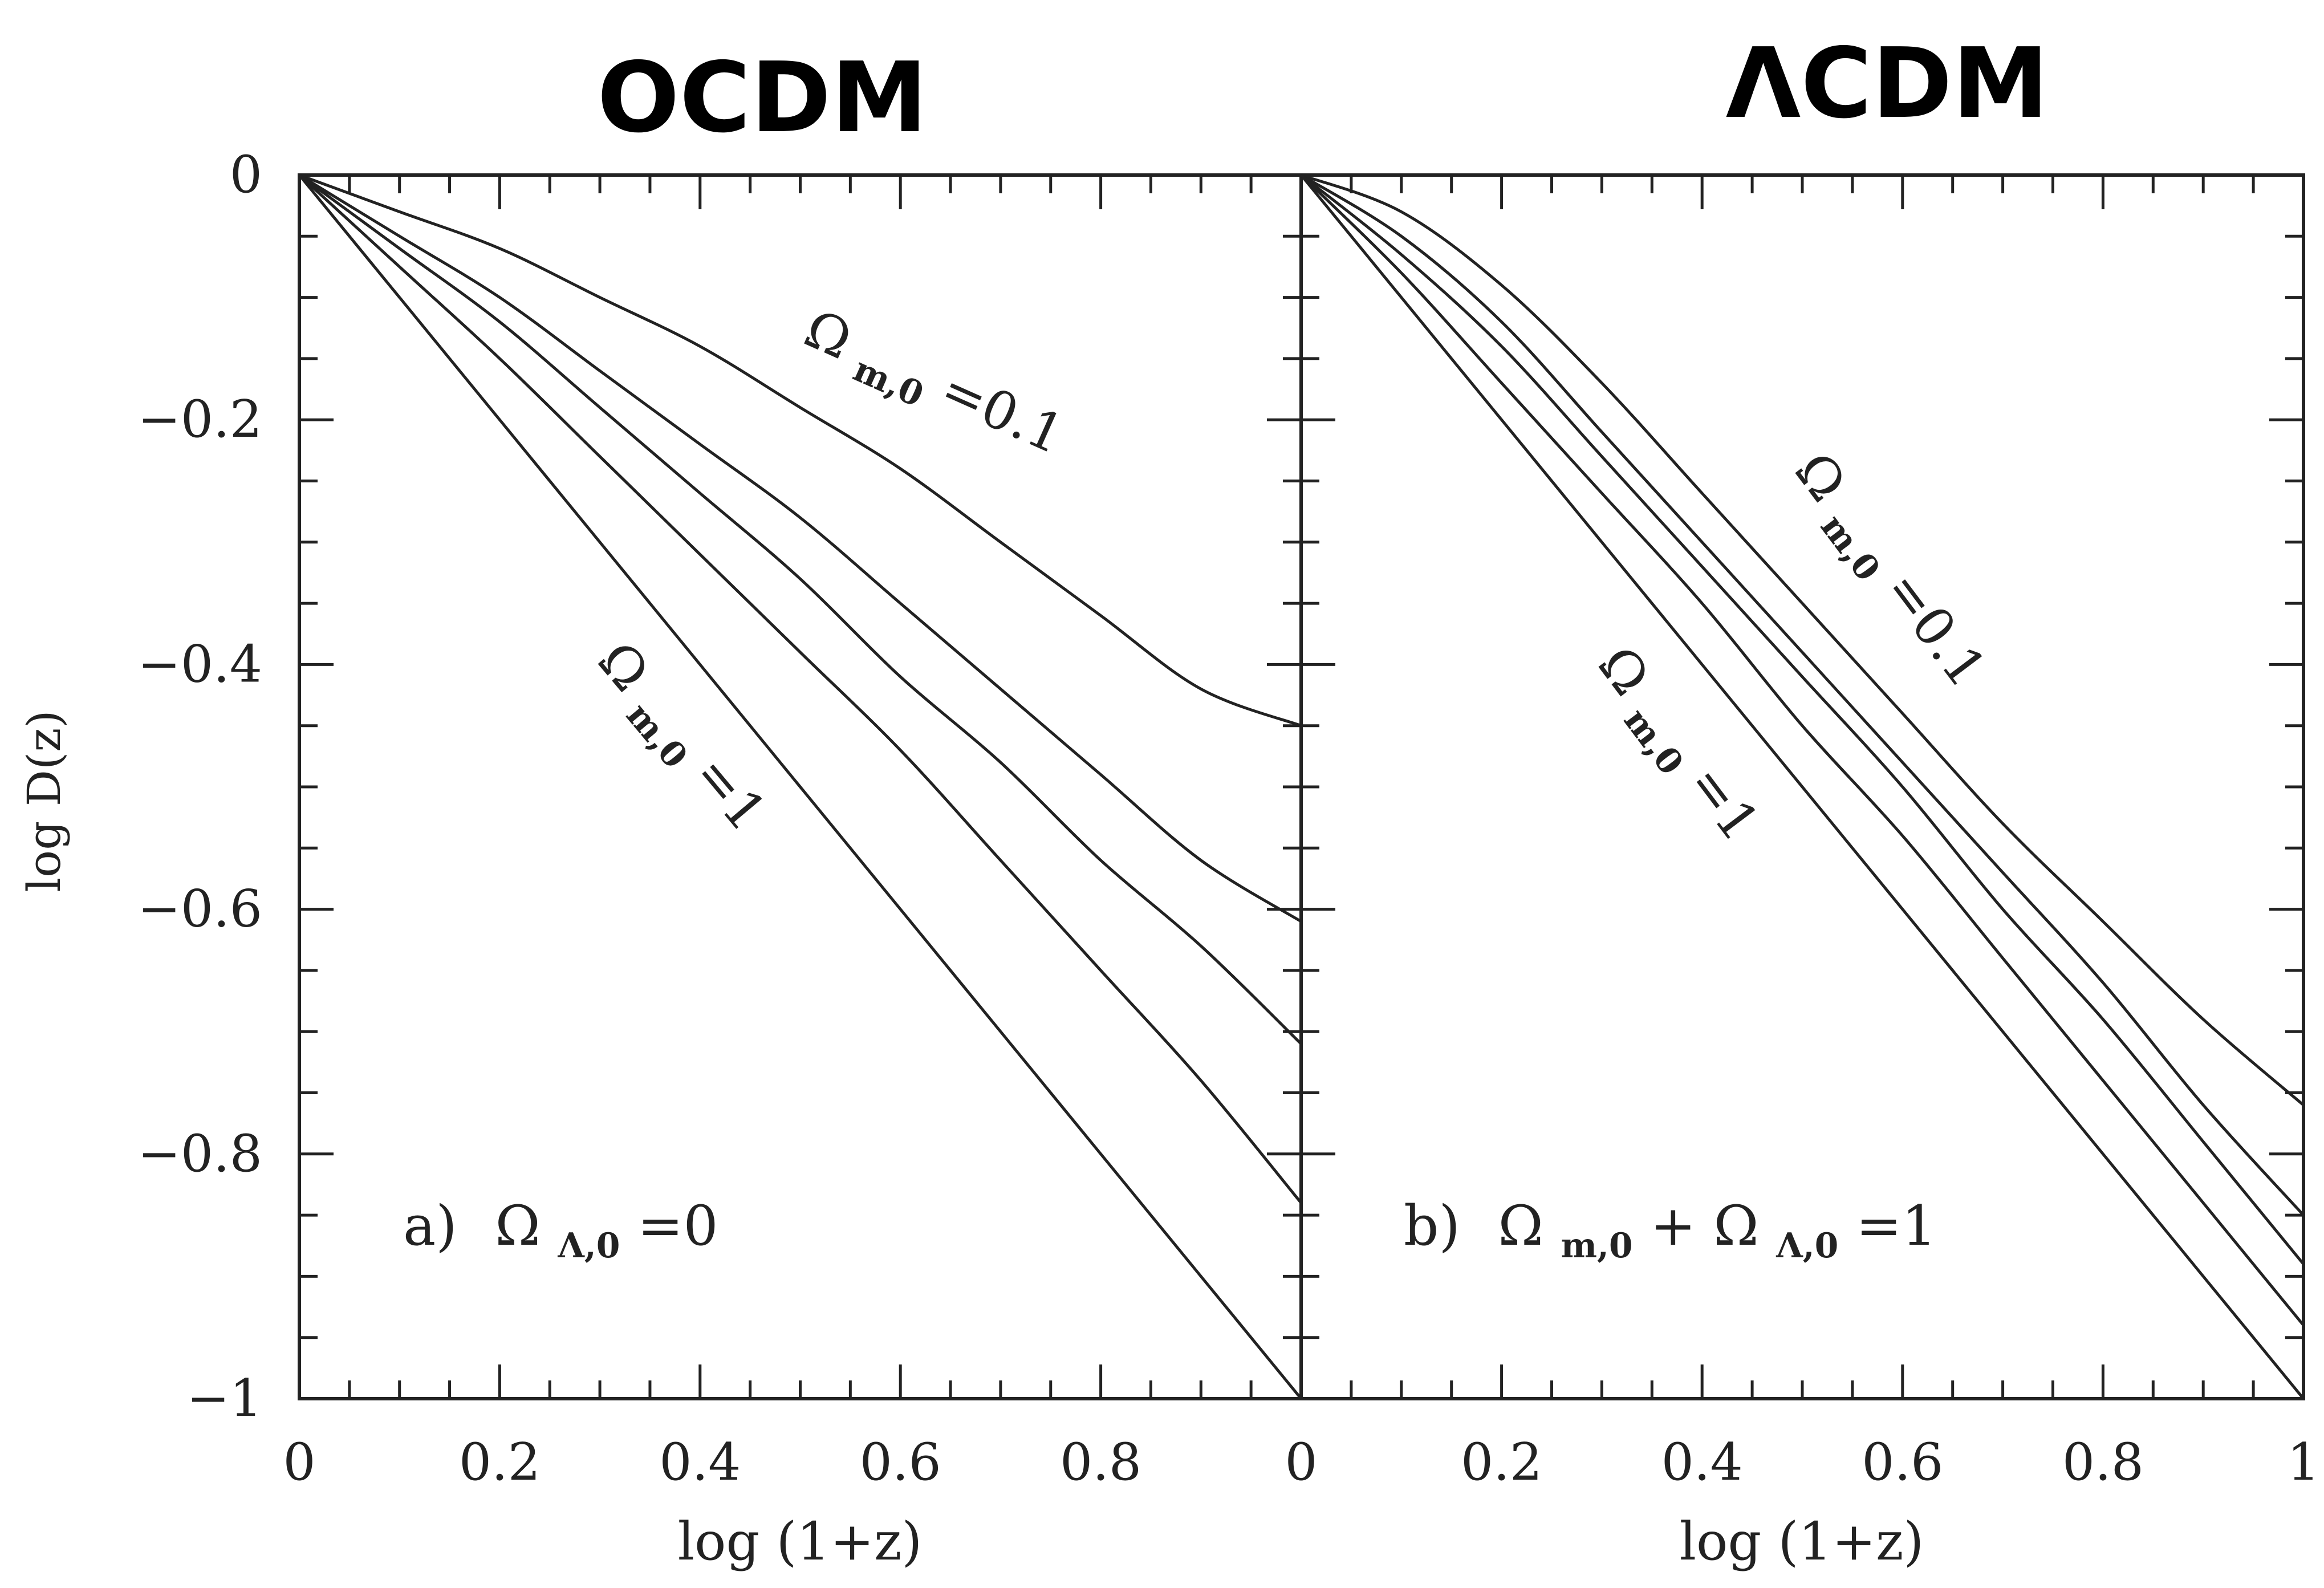 This screenshot has width=2324, height=1588. What do you see at coordinates (44, 801) in the screenshot?
I see `y-axis-label: log D(z)` at bounding box center [44, 801].